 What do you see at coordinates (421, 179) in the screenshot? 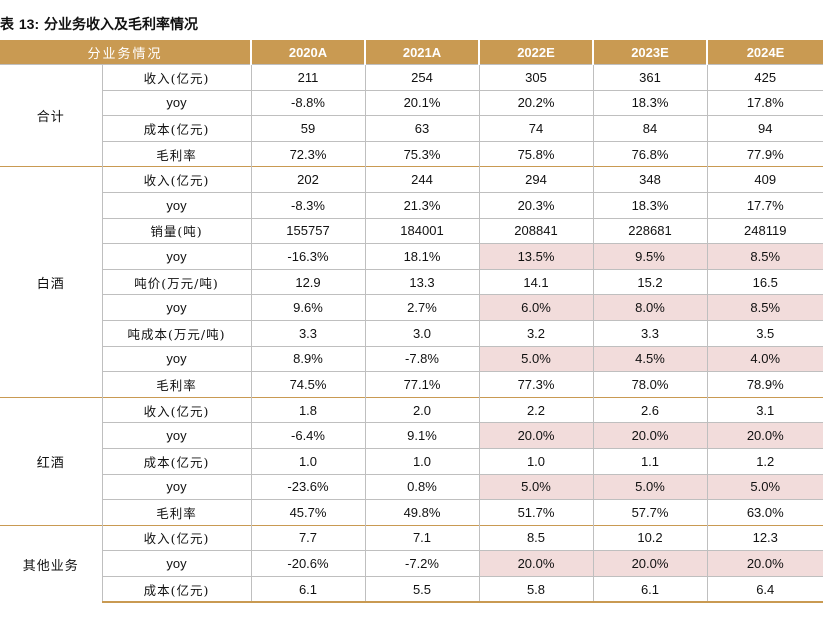
I see `value-cell: 244` at bounding box center [421, 179].